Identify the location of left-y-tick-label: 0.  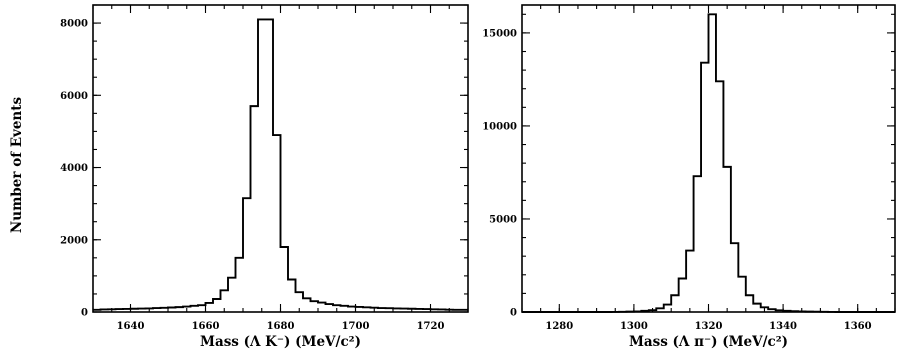
(84, 313).